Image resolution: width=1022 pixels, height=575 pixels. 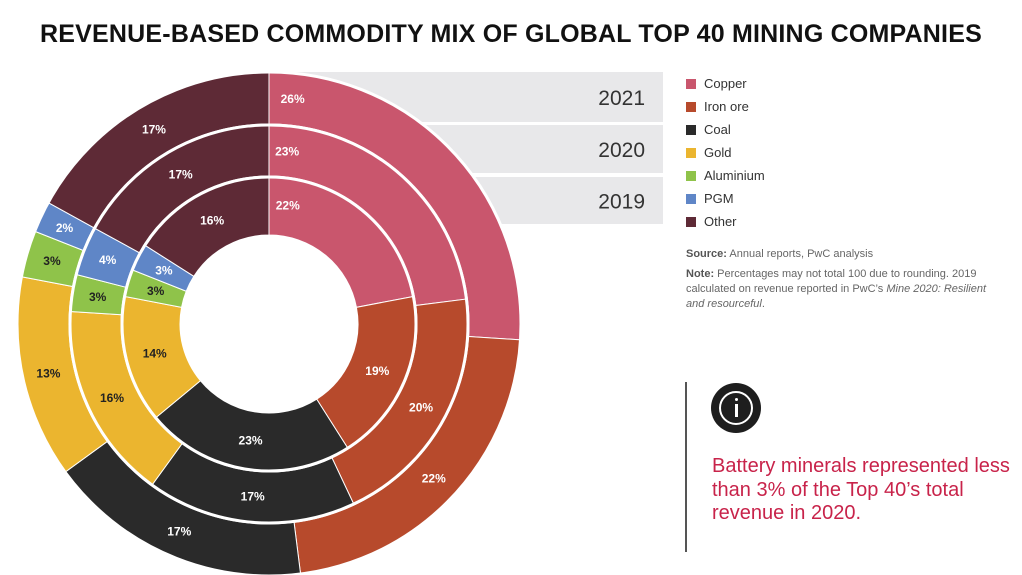 I want to click on year-labels: 2021 2020 2019, so click(x=621, y=150).